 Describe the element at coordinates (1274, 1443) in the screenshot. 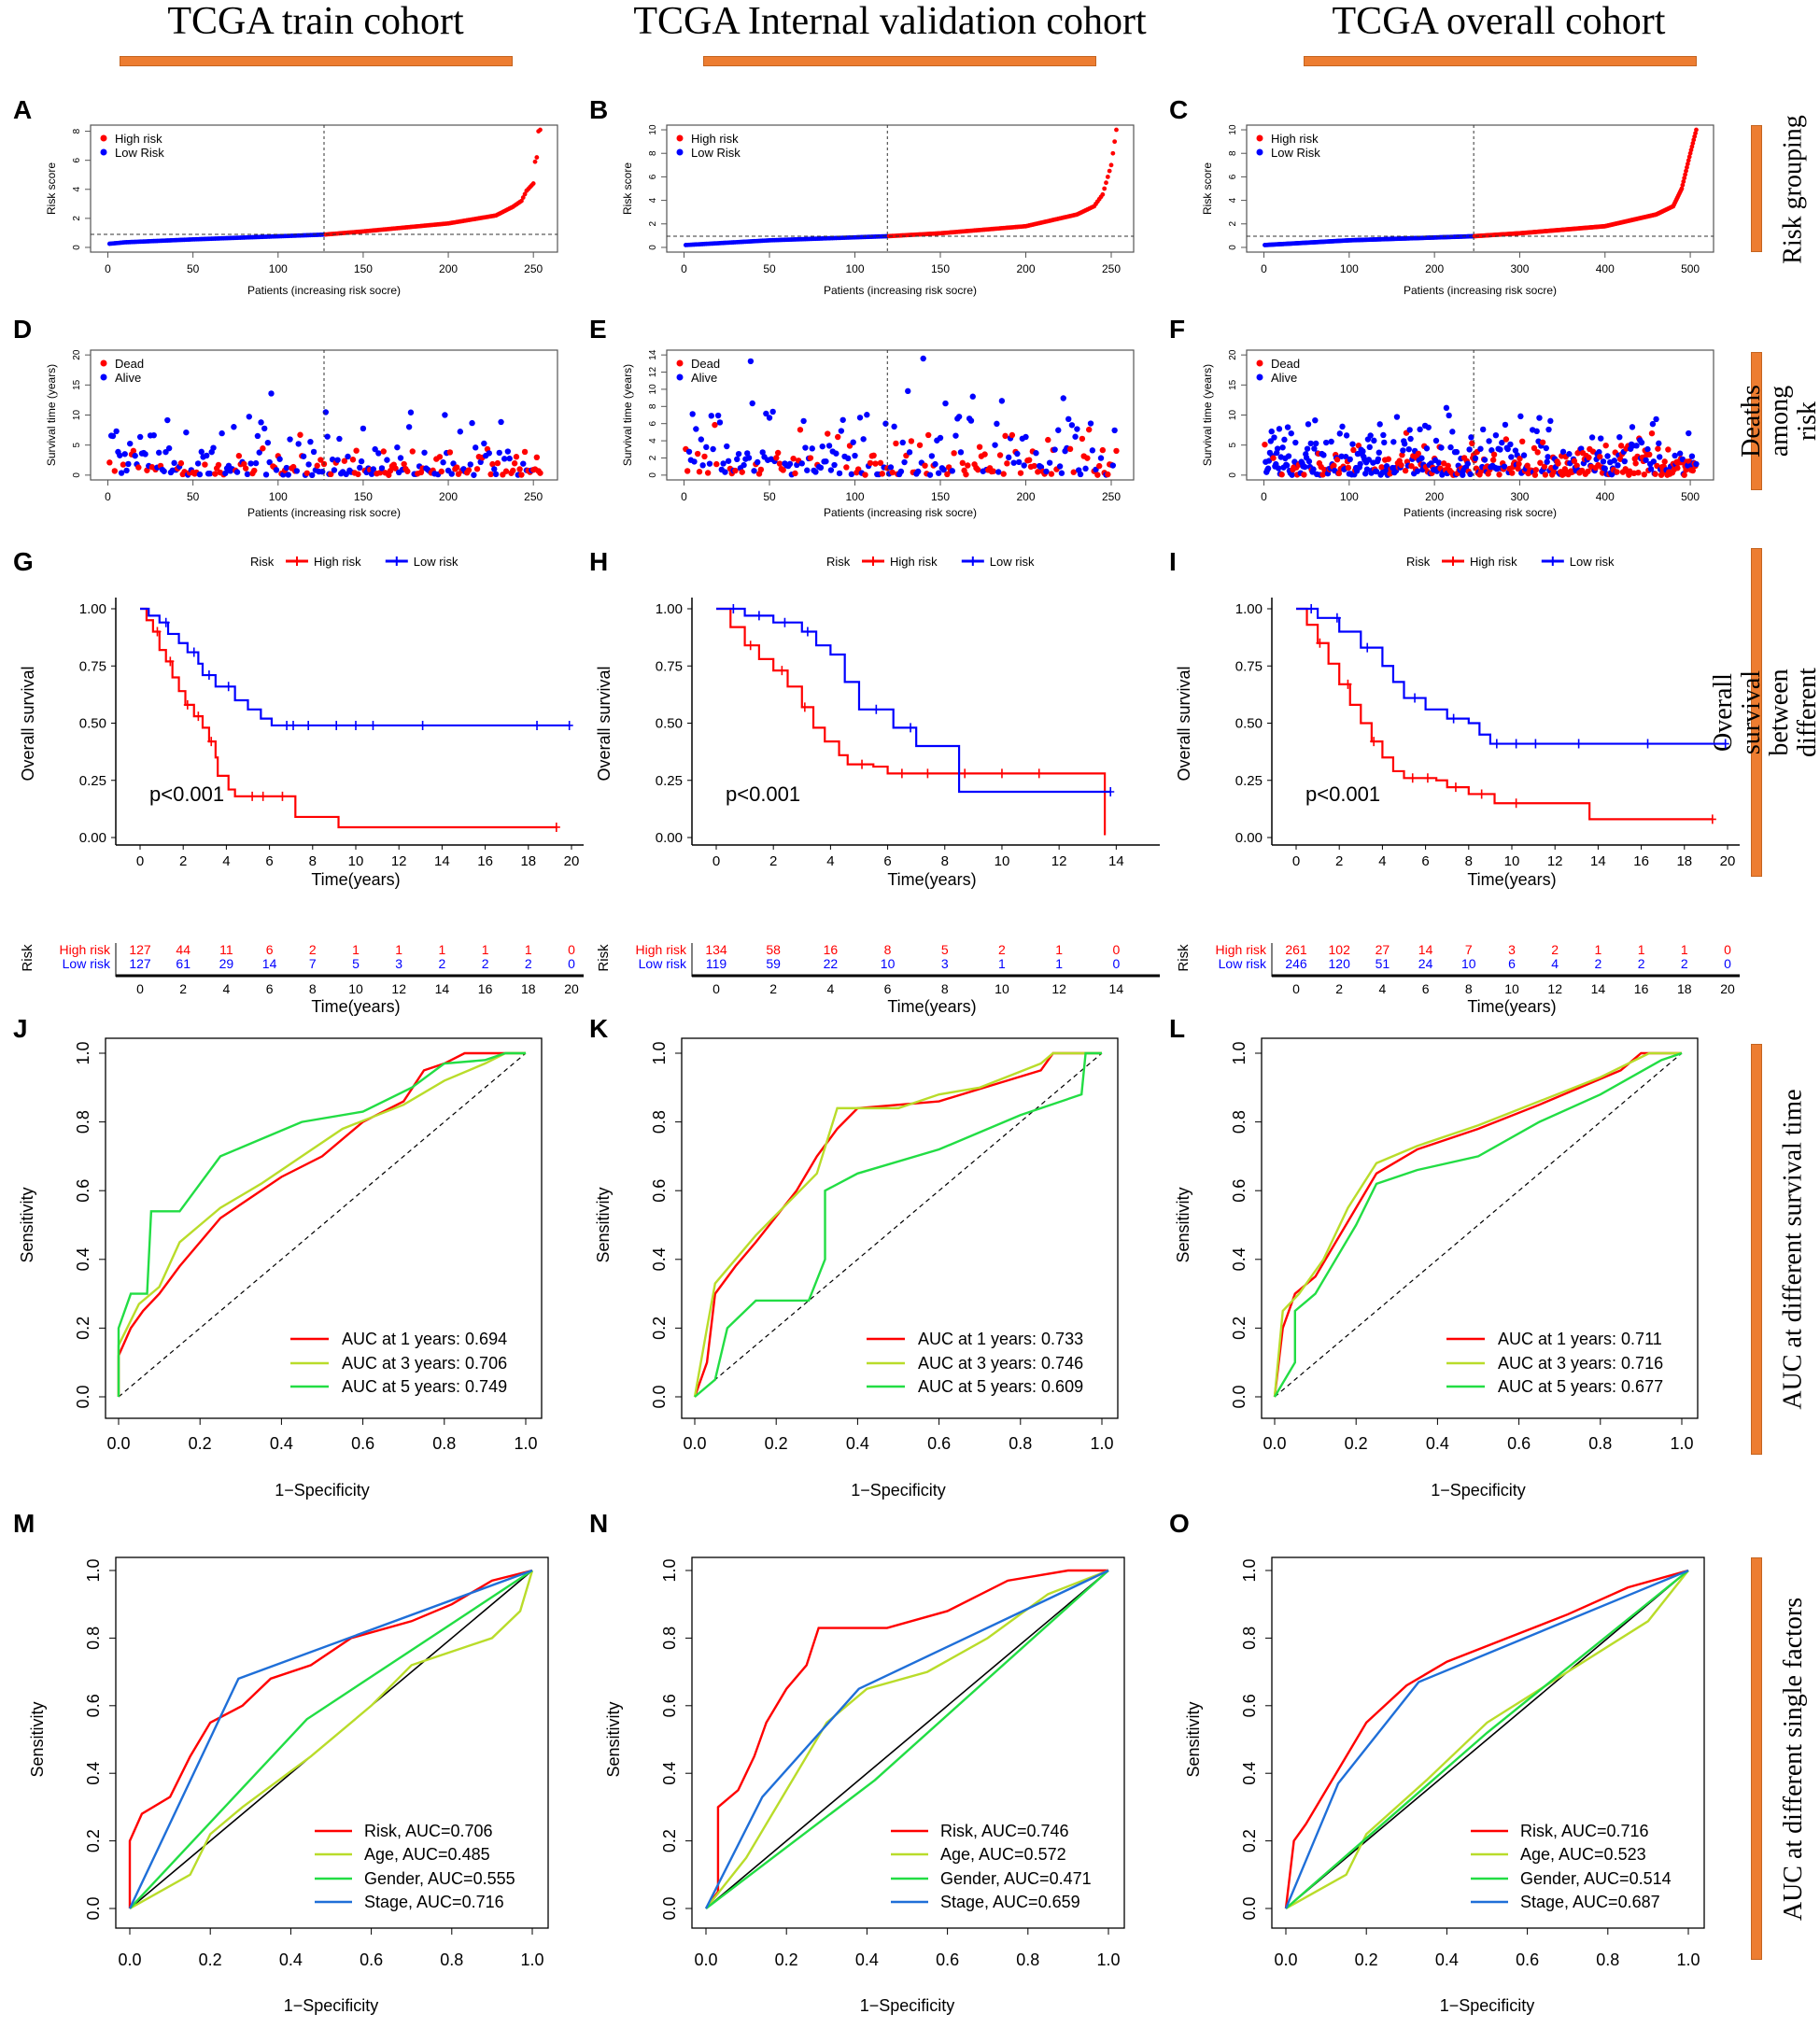

I see `x-tick-label: 0.0` at that location.